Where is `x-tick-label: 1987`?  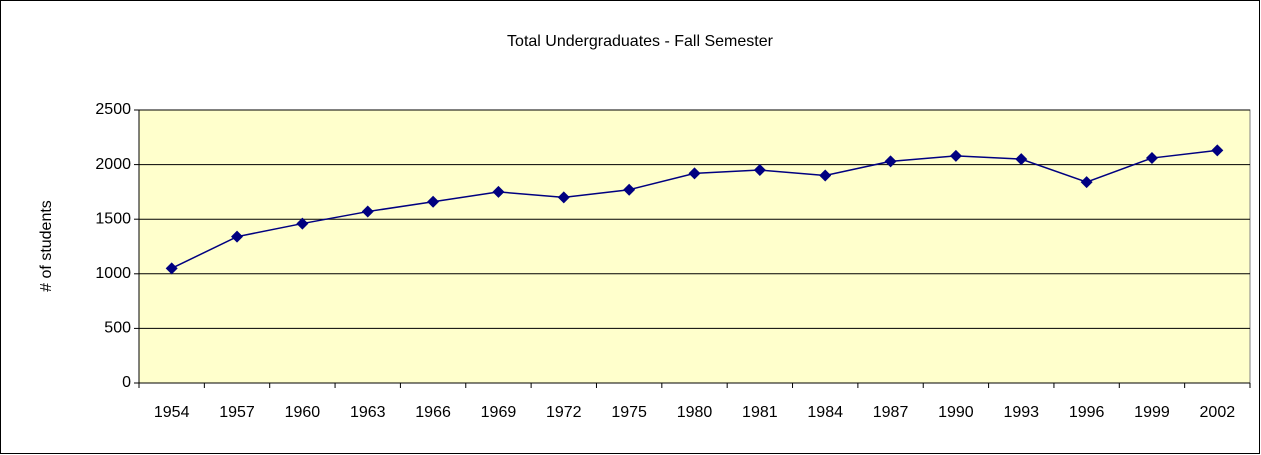
x-tick-label: 1987 is located at coordinates (891, 412).